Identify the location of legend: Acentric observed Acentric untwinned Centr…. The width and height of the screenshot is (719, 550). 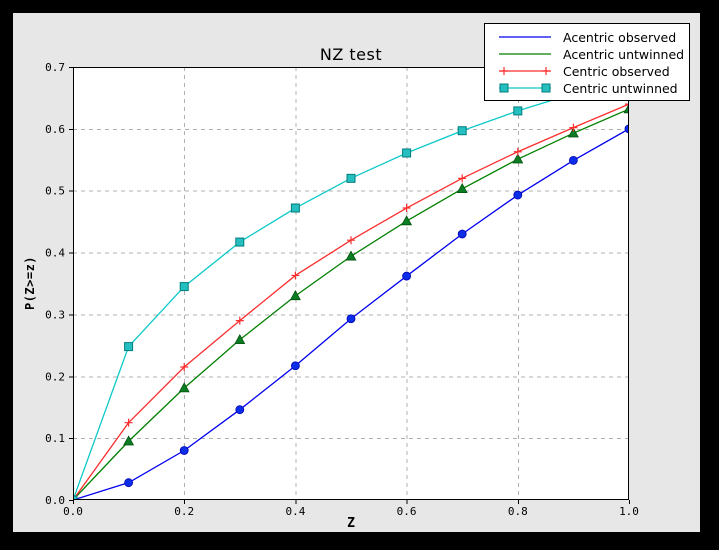
(587, 62).